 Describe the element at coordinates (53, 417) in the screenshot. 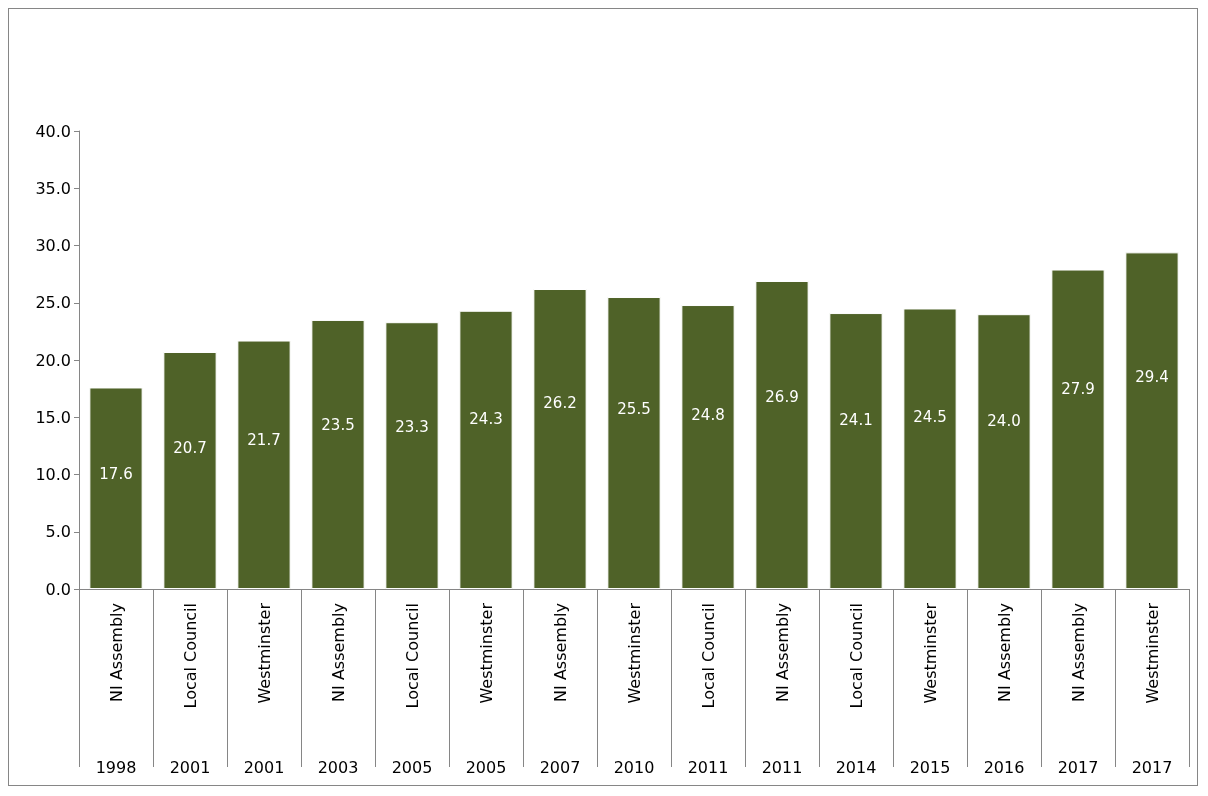

I see `y-tick-label: 15.0` at that location.